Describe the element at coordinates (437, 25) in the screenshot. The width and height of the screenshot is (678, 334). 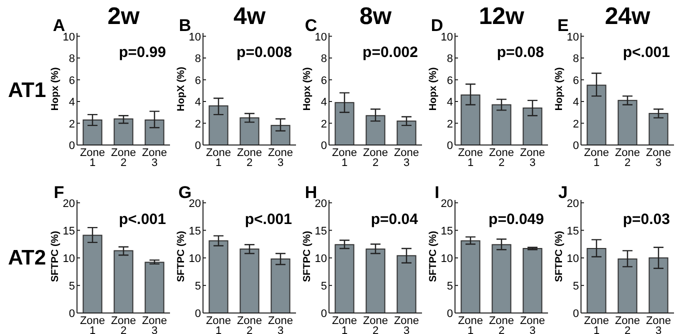
I see `chart-subtitle: D` at that location.